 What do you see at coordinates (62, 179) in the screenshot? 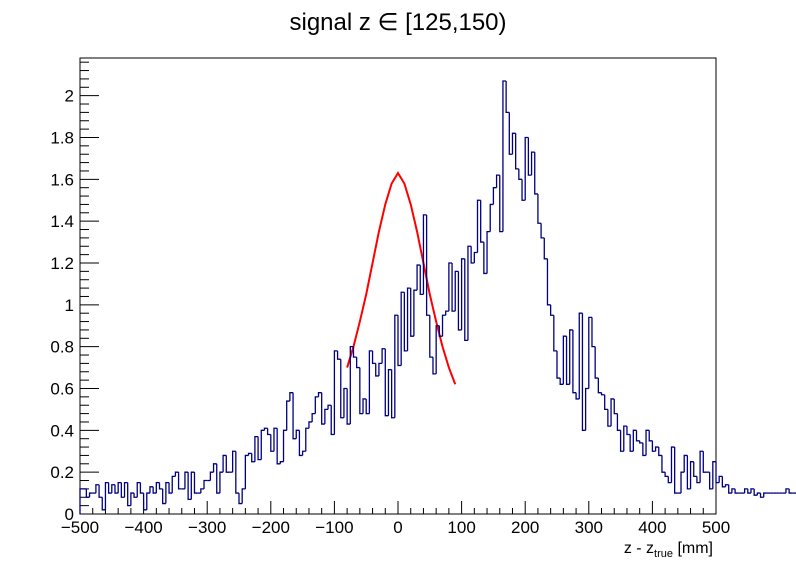
I see `y-tick-label: 1.6` at bounding box center [62, 179].